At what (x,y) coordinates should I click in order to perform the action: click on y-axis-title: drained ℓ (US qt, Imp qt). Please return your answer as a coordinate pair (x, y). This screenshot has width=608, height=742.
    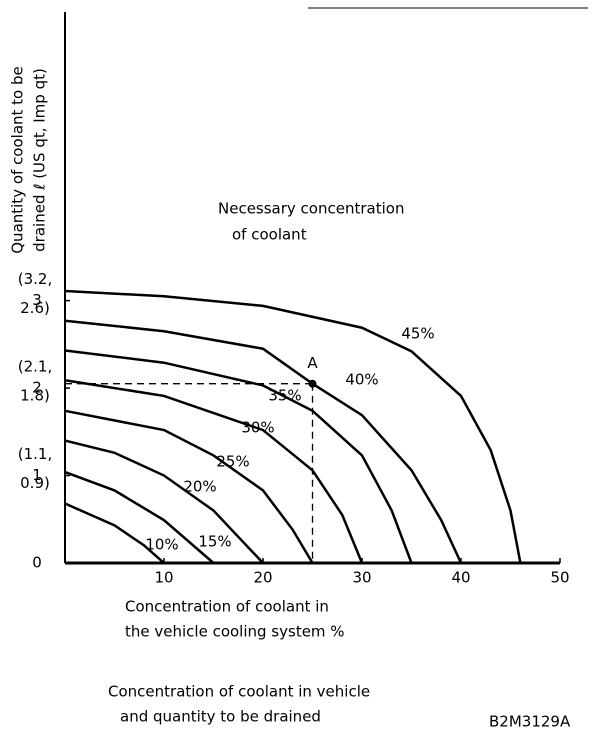
    Looking at the image, I should click on (40, 160).